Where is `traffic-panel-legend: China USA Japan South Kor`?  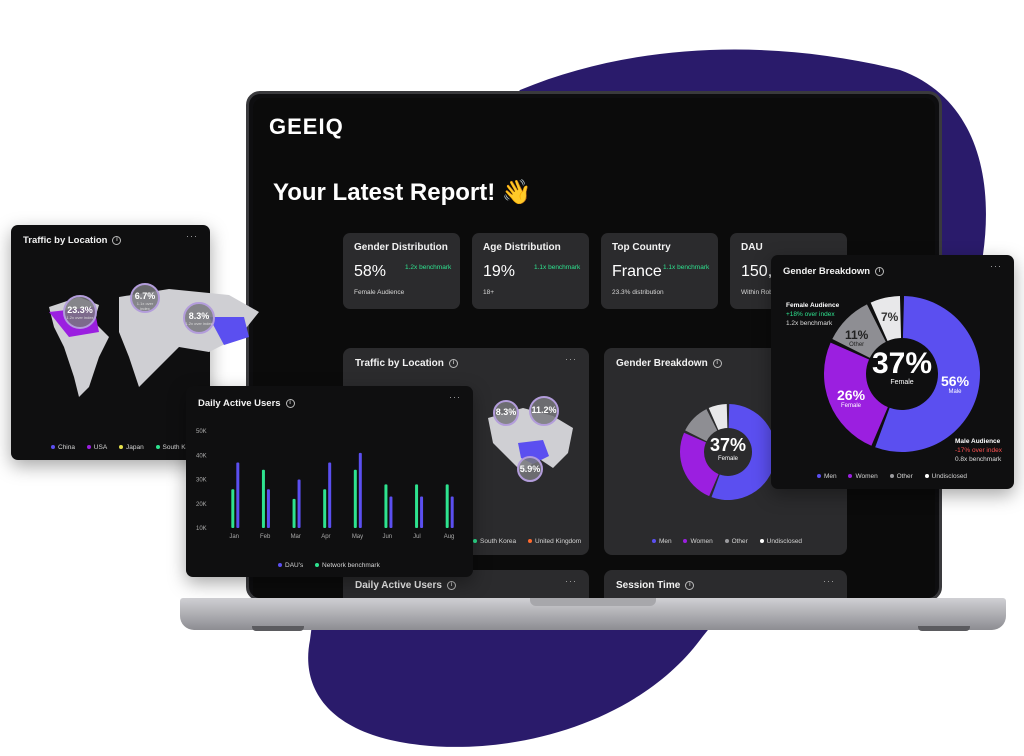 traffic-panel-legend: China USA Japan South Kor is located at coordinates (126, 447).